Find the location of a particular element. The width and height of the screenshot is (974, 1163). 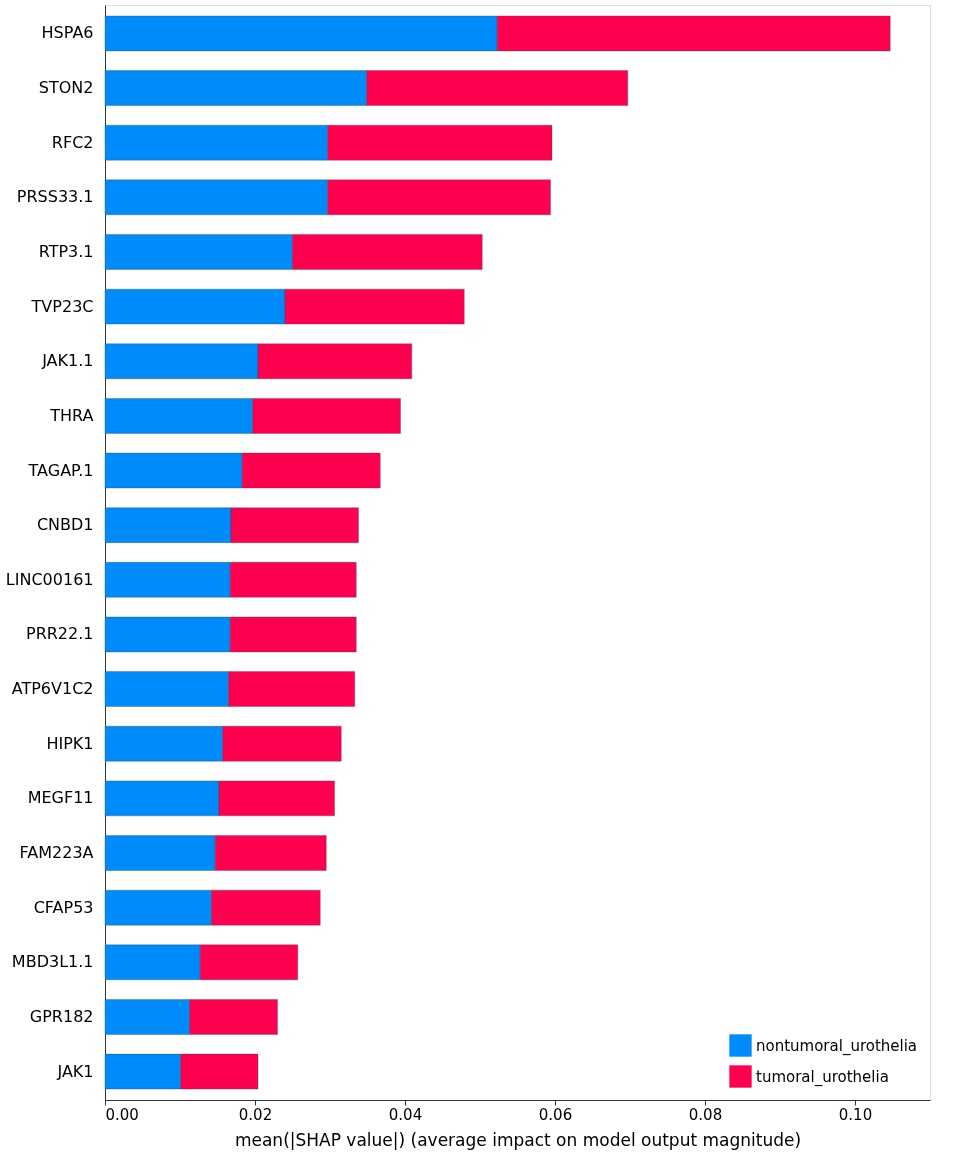

y-tick-label: CFAP53 is located at coordinates (63, 907).